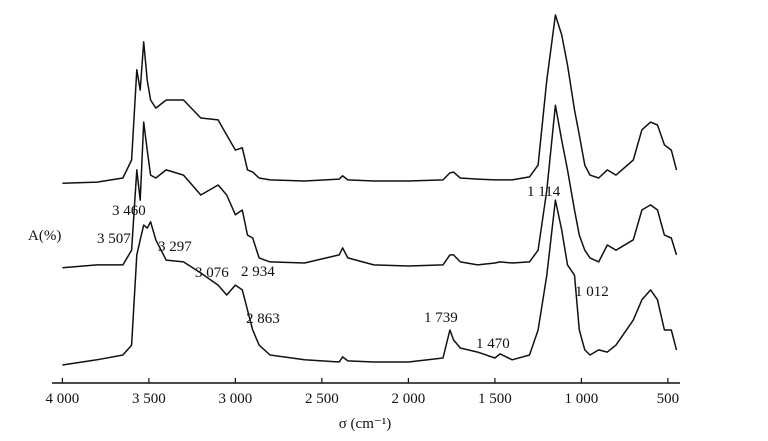 The image size is (768, 441). What do you see at coordinates (322, 399) in the screenshot?
I see `x-tick-label: 2 500` at bounding box center [322, 399].